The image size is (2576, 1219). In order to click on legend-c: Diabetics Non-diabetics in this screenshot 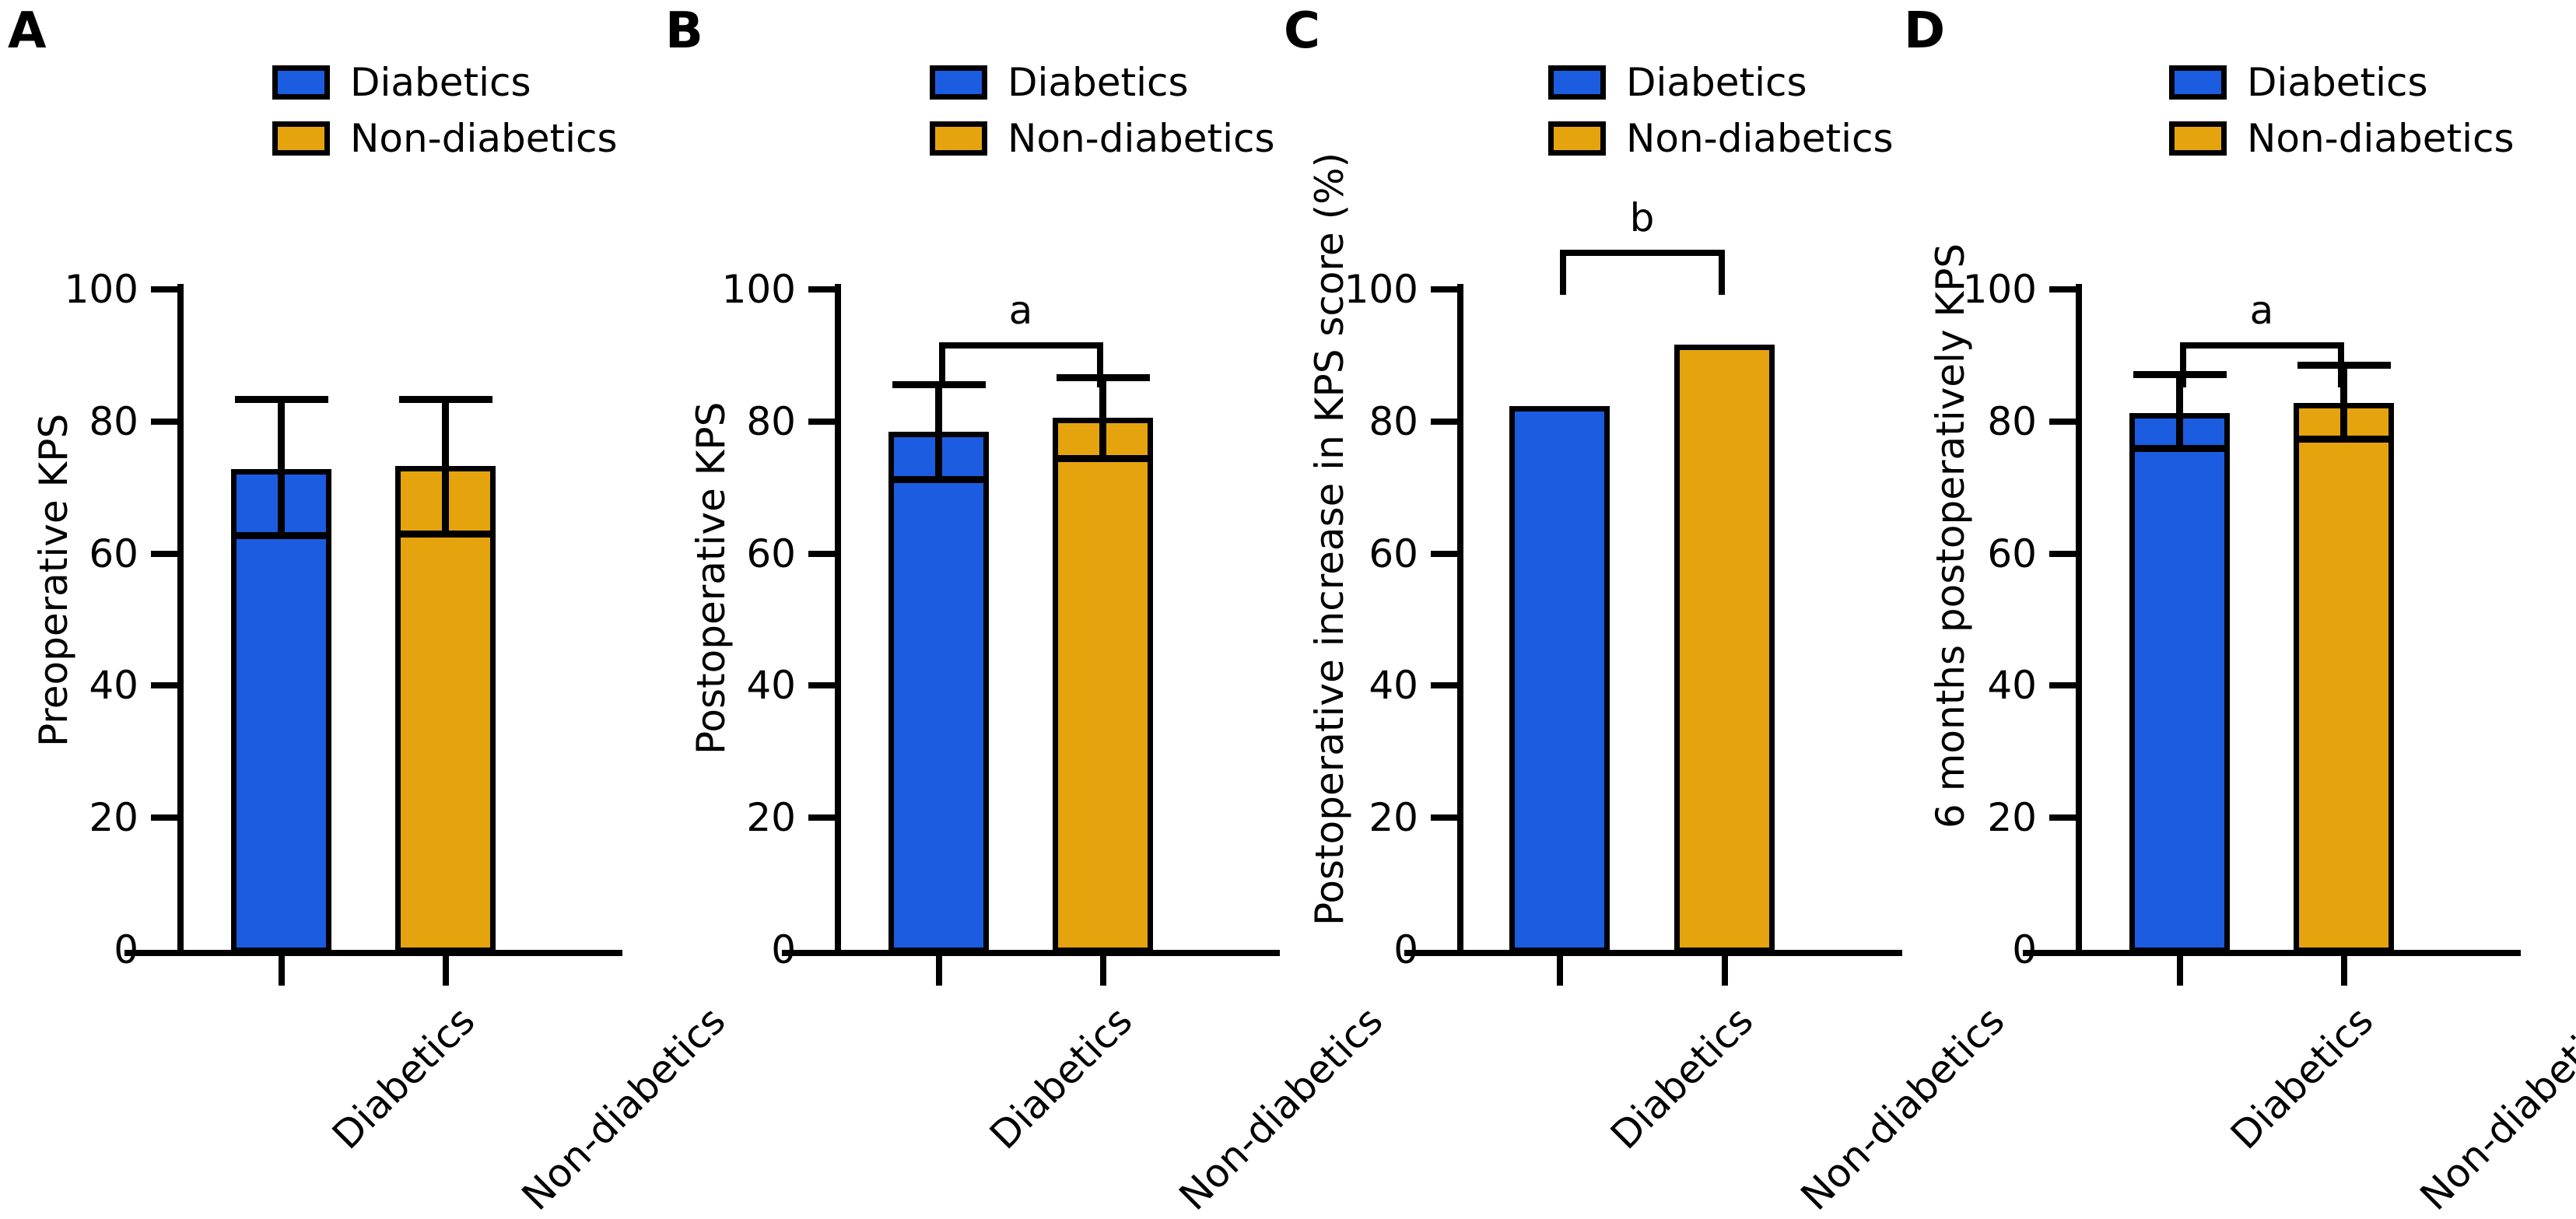, I will do `click(1721, 118)`.